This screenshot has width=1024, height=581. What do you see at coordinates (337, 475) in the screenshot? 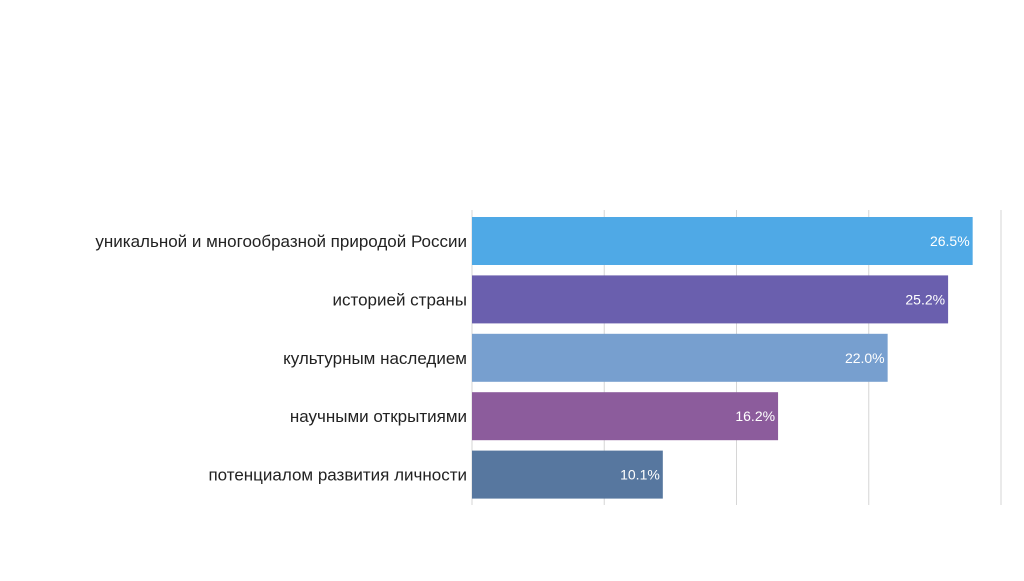
I see `category-label: потенциалом развития личности` at bounding box center [337, 475].